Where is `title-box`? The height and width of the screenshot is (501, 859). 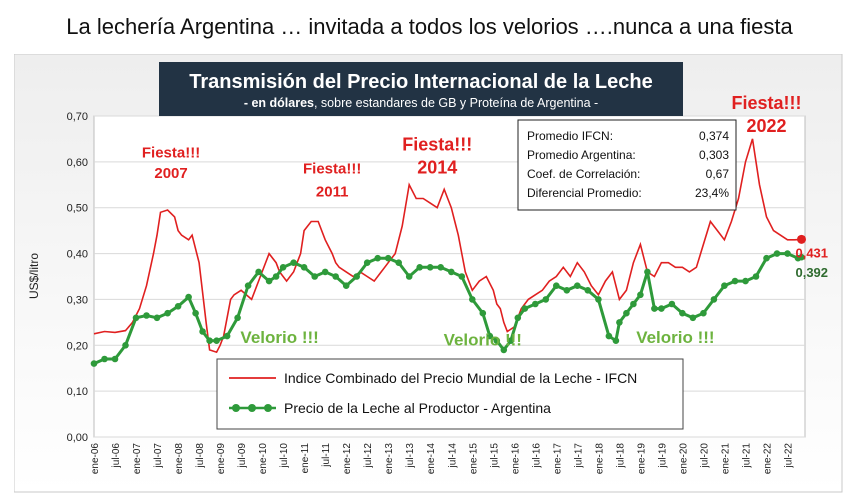
title-box is located at coordinates (421, 89).